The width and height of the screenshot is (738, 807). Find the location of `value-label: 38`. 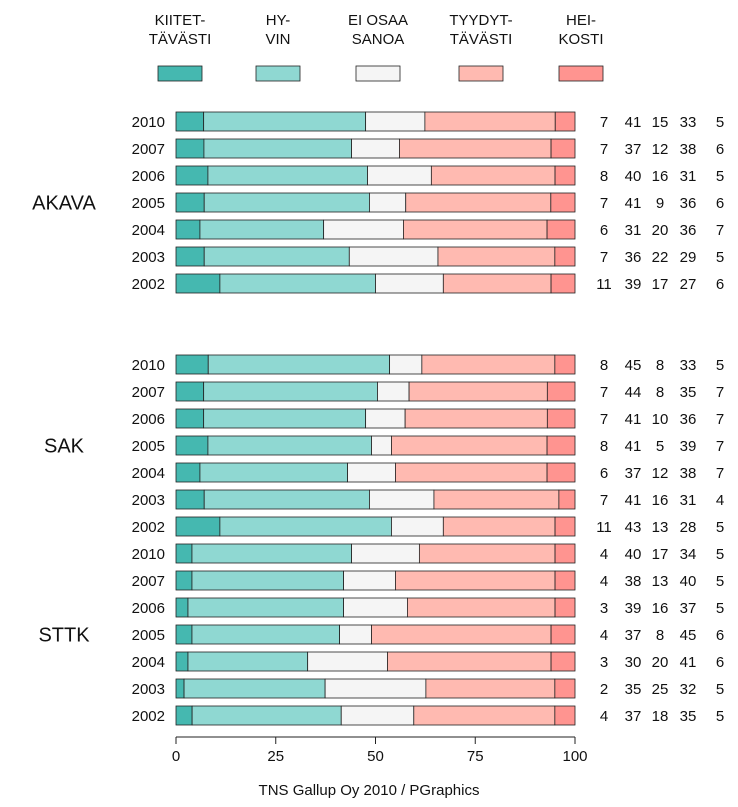

value-label: 38 is located at coordinates (688, 473).